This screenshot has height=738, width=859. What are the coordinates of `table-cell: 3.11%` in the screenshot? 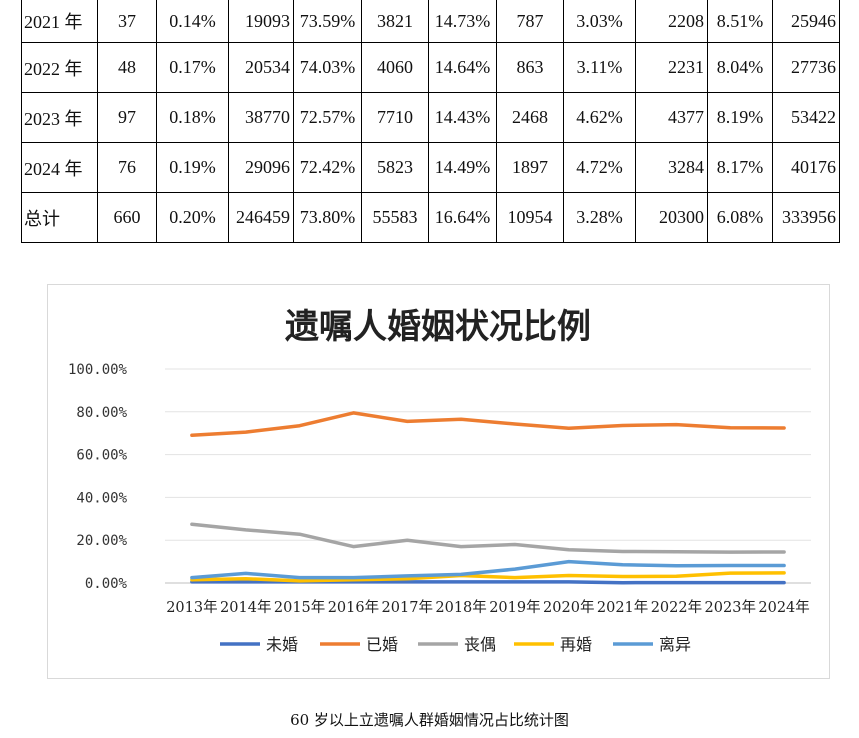 It's located at (599, 67).